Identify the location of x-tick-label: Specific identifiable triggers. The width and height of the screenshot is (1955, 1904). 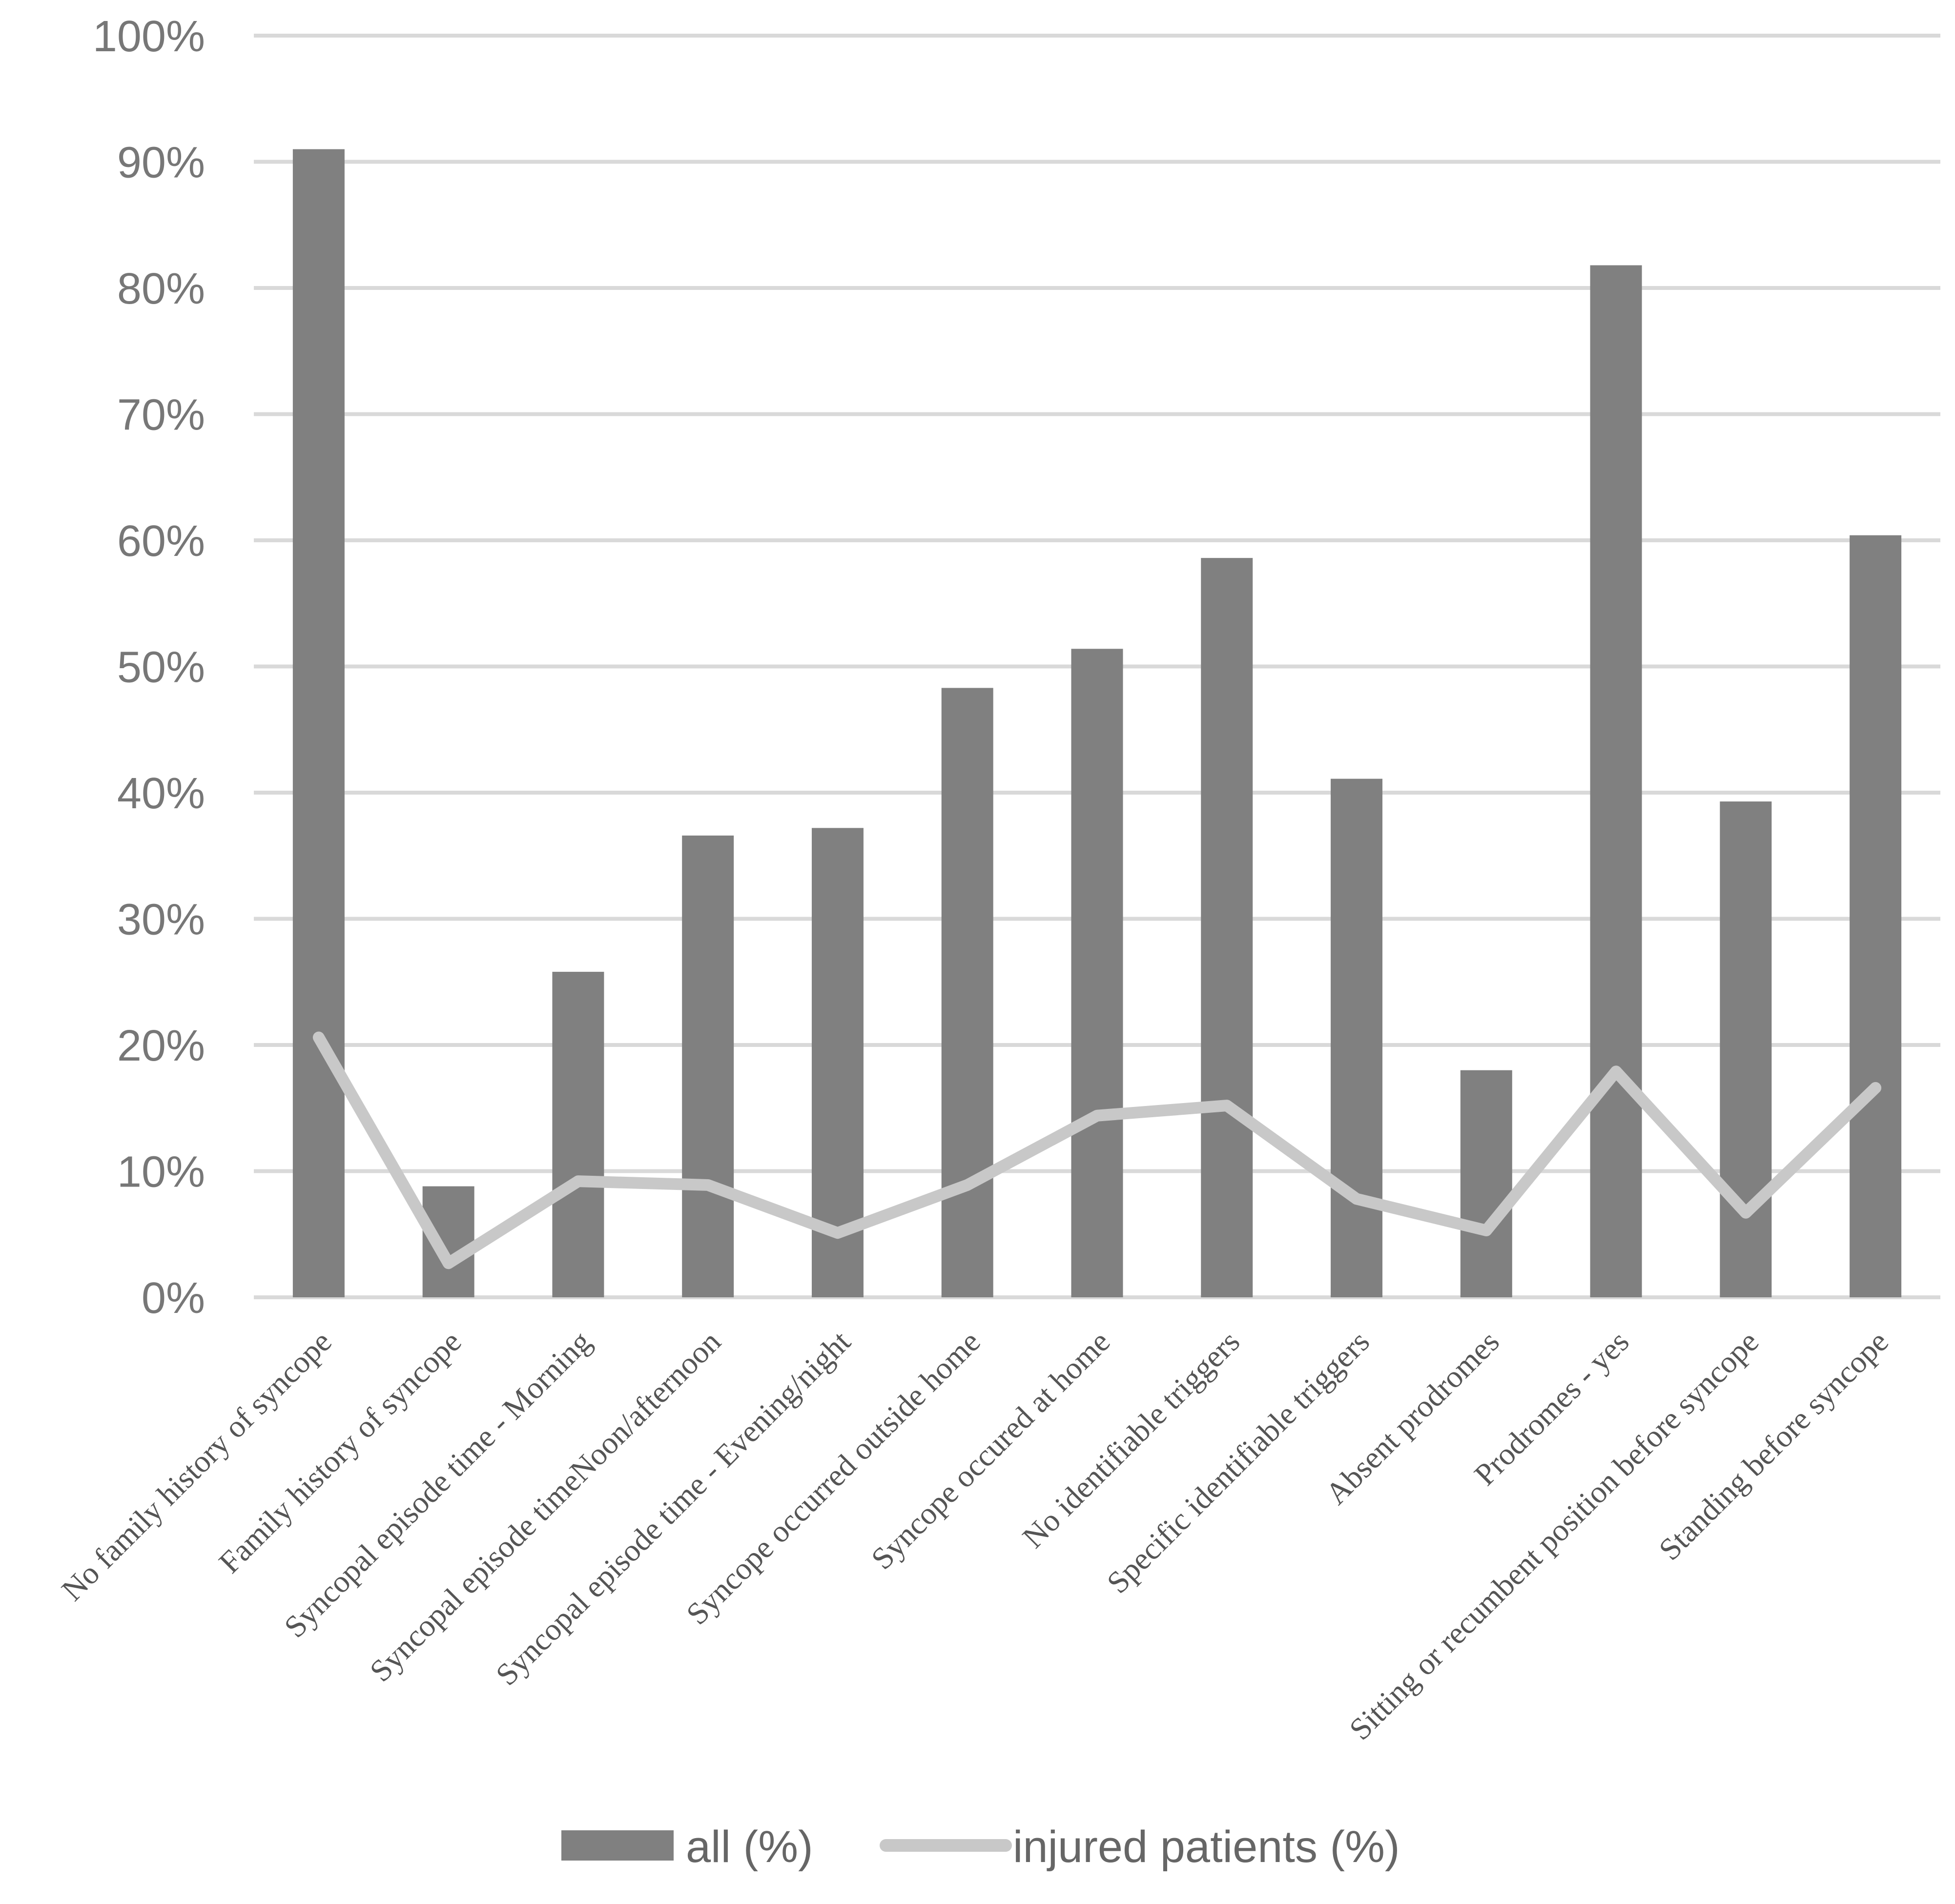
(1238, 1462).